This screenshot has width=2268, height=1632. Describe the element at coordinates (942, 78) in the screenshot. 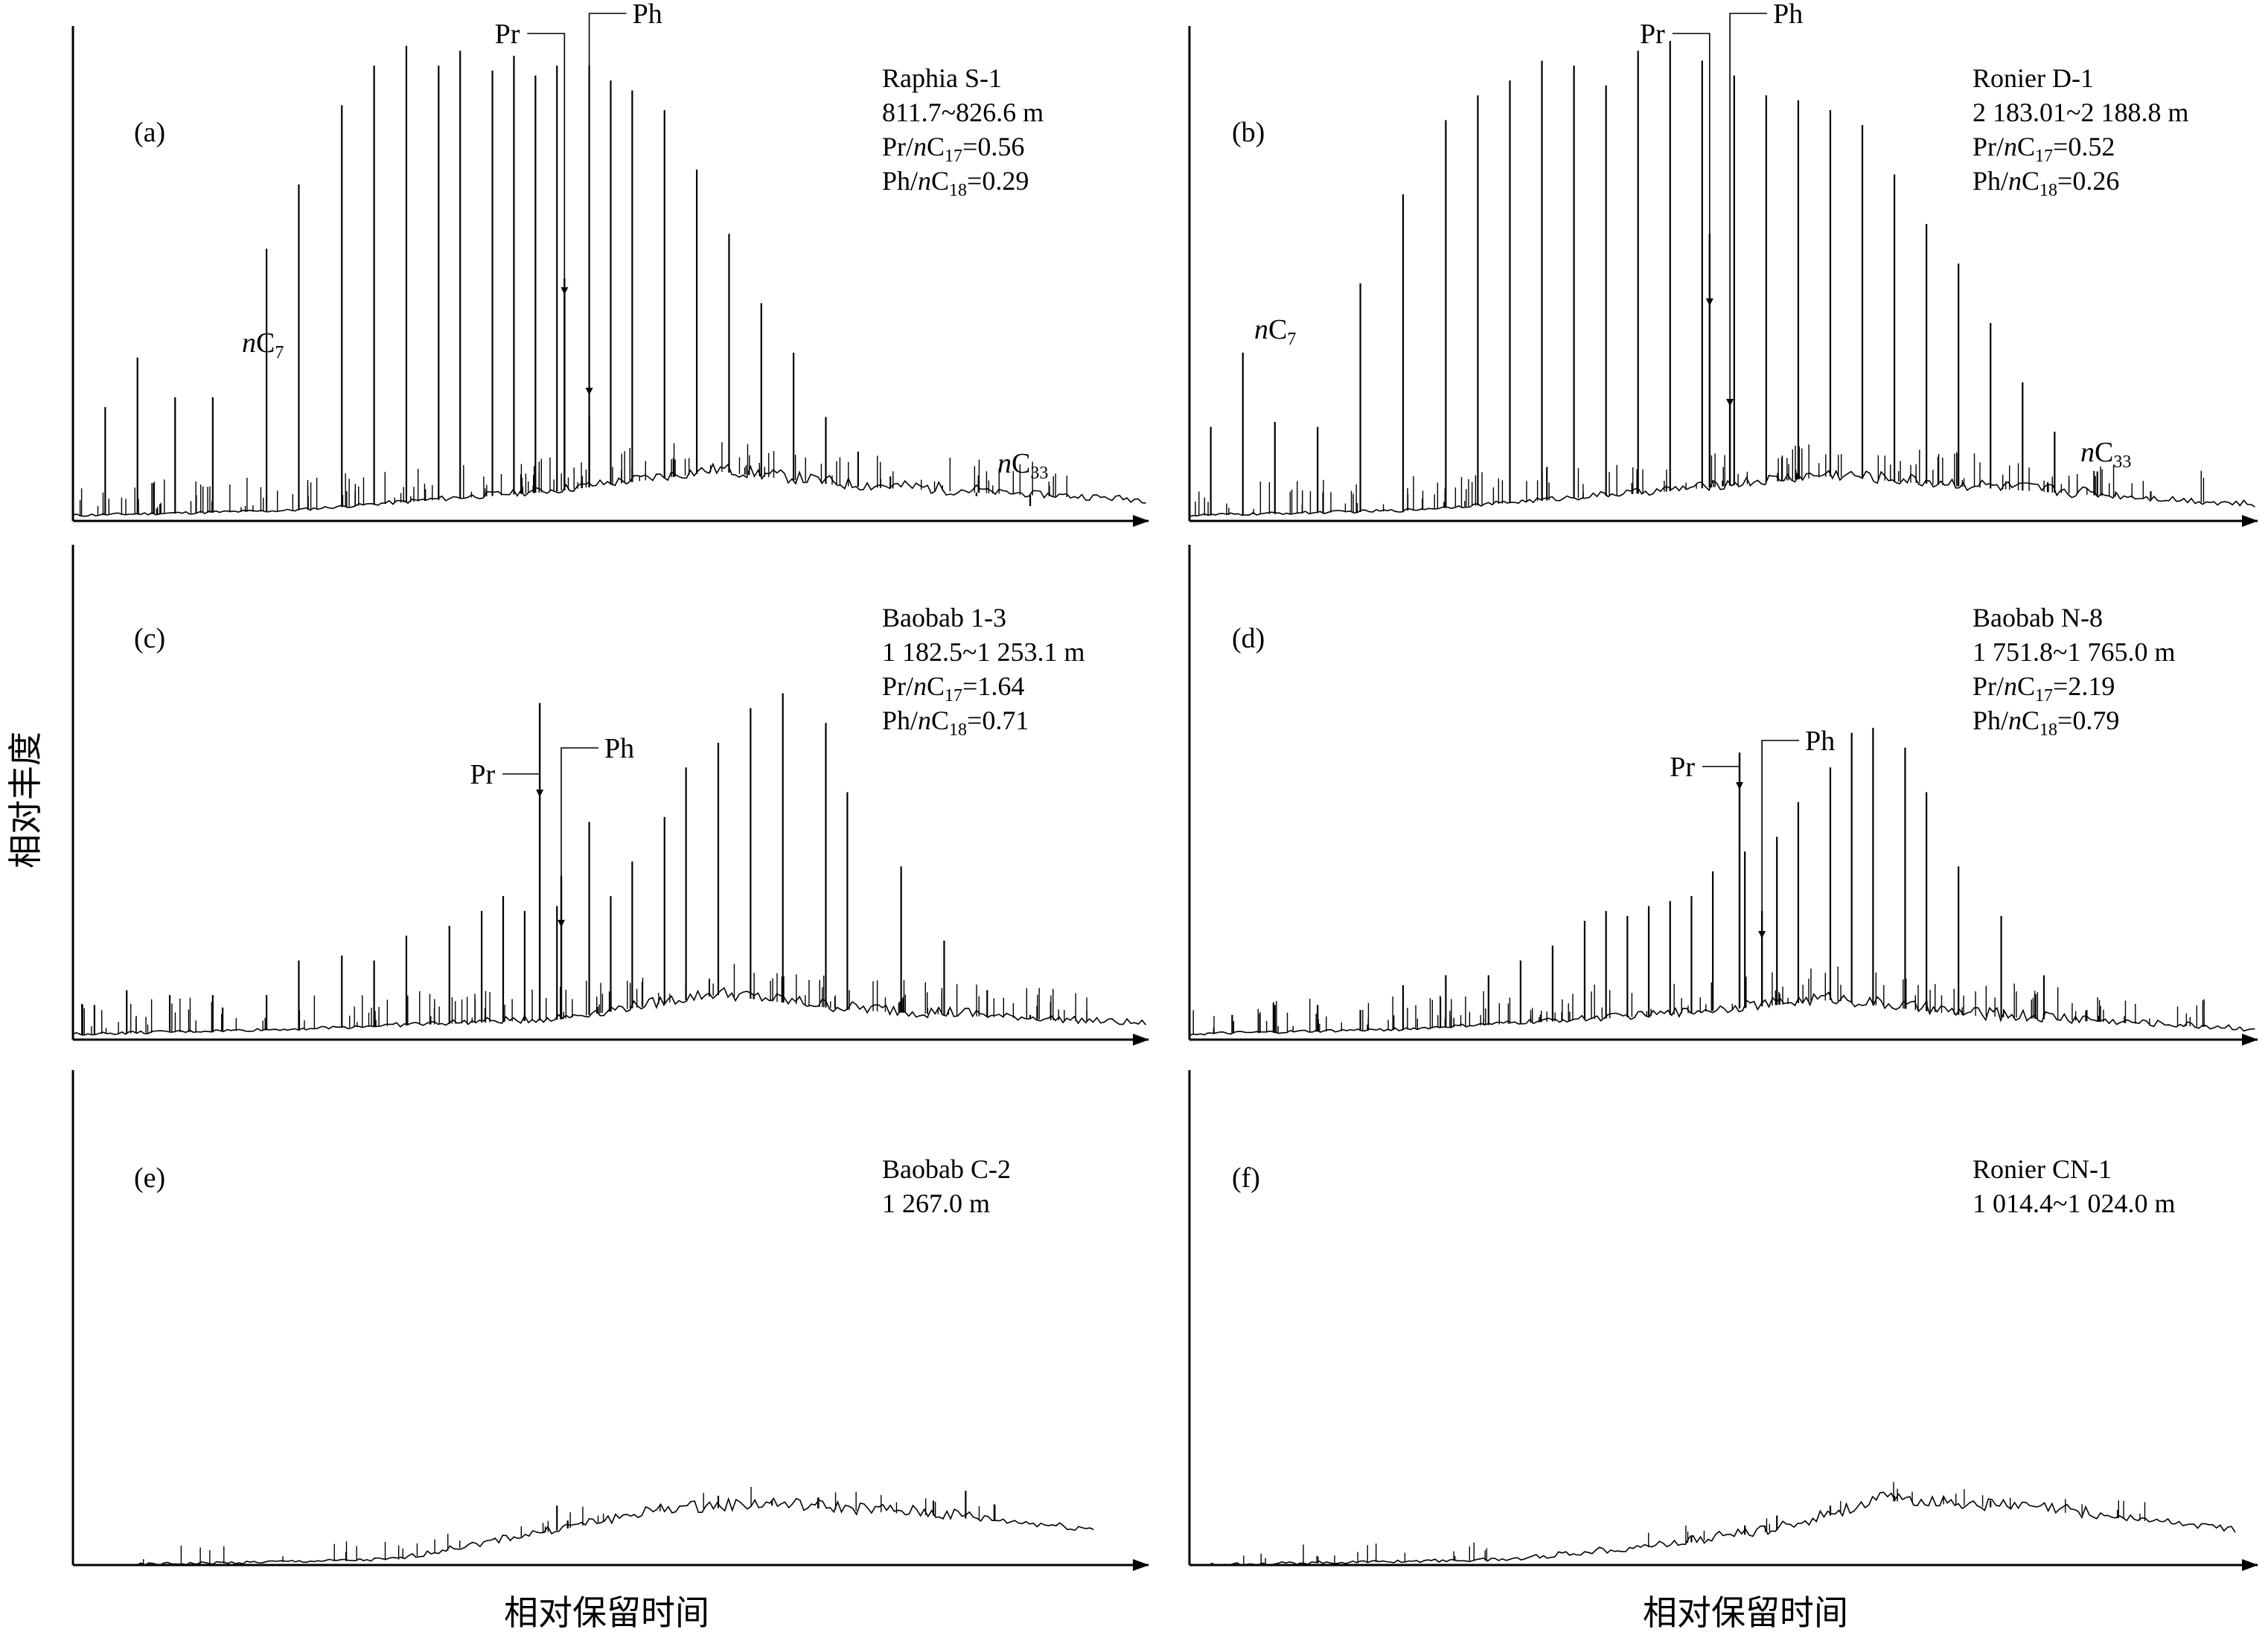

I see `well-name: Raphia S-1` at that location.